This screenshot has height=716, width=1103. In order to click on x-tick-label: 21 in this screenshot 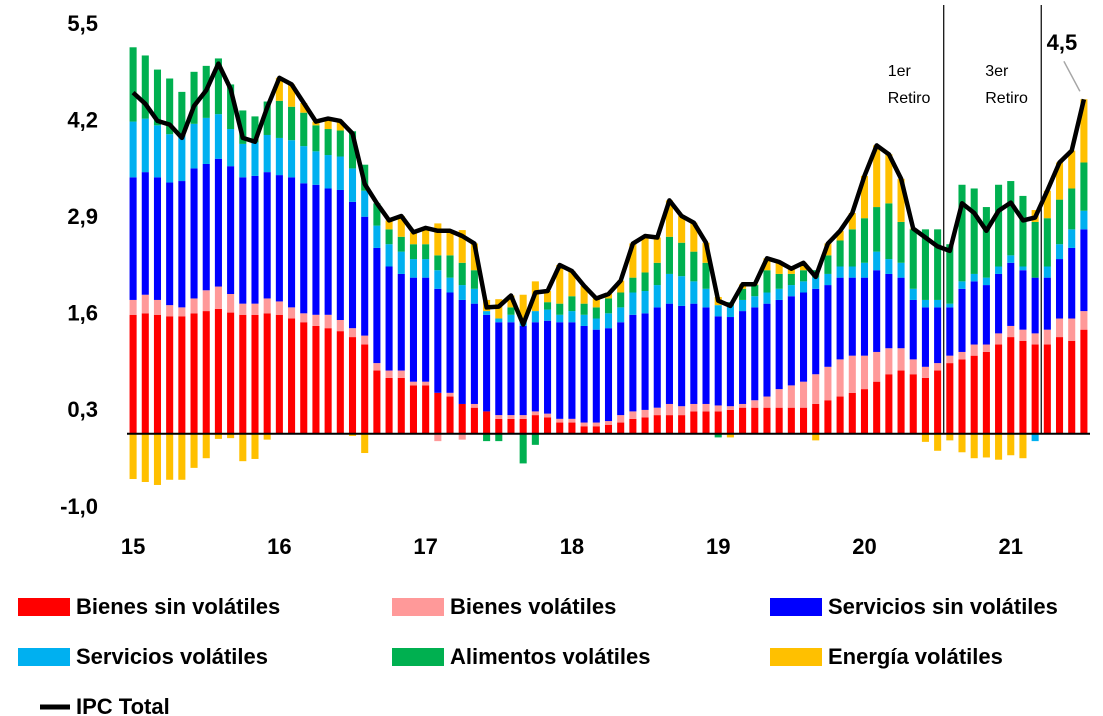, I will do `click(1011, 546)`.